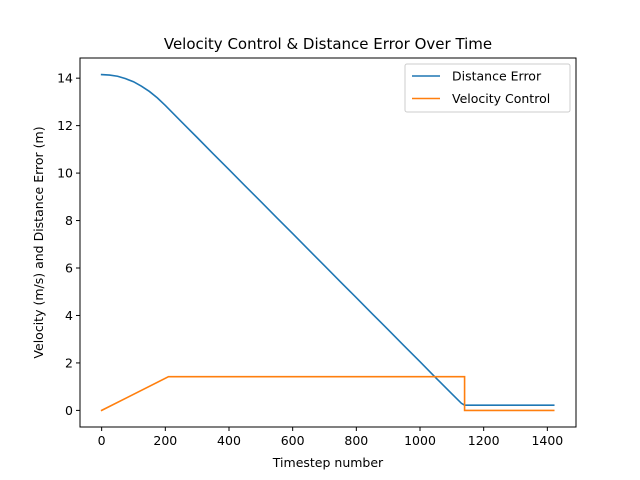  Describe the element at coordinates (497, 76) in the screenshot. I see `legend-label-distance-error: Distance Error` at that location.